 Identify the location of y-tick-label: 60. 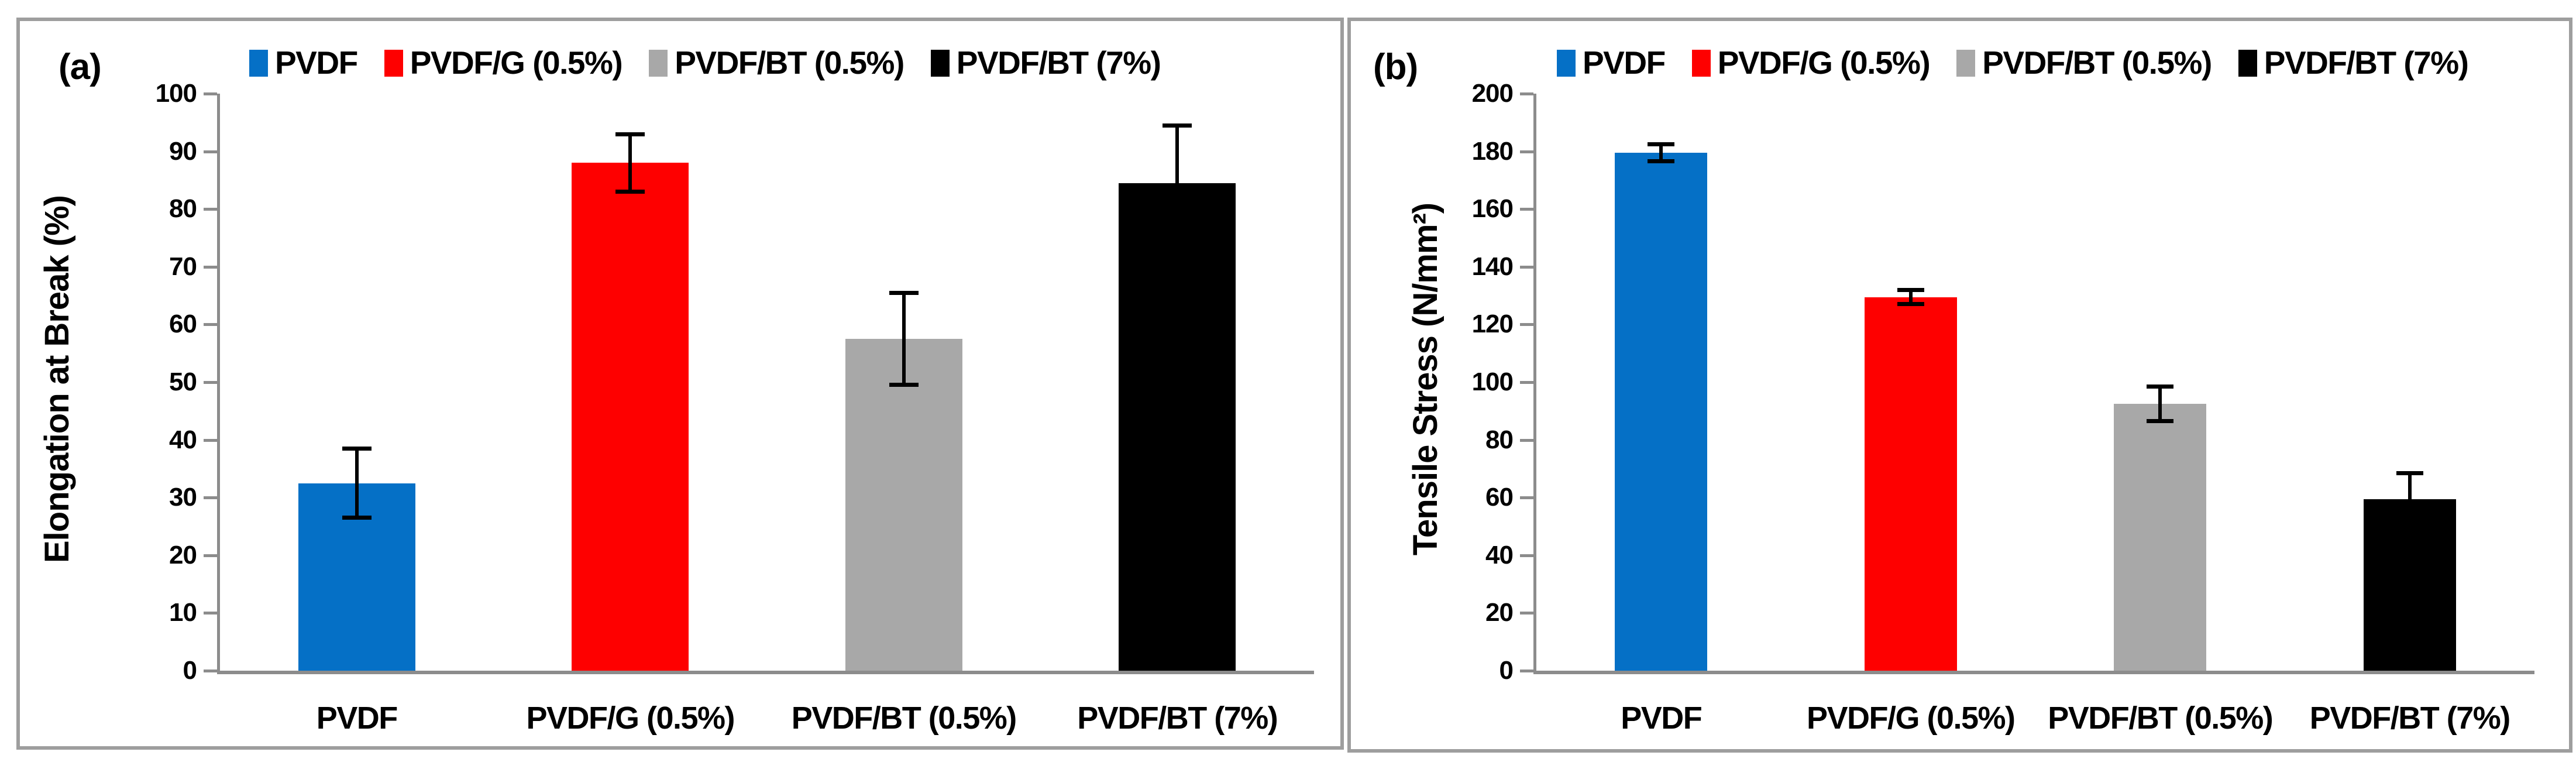
(1499, 497).